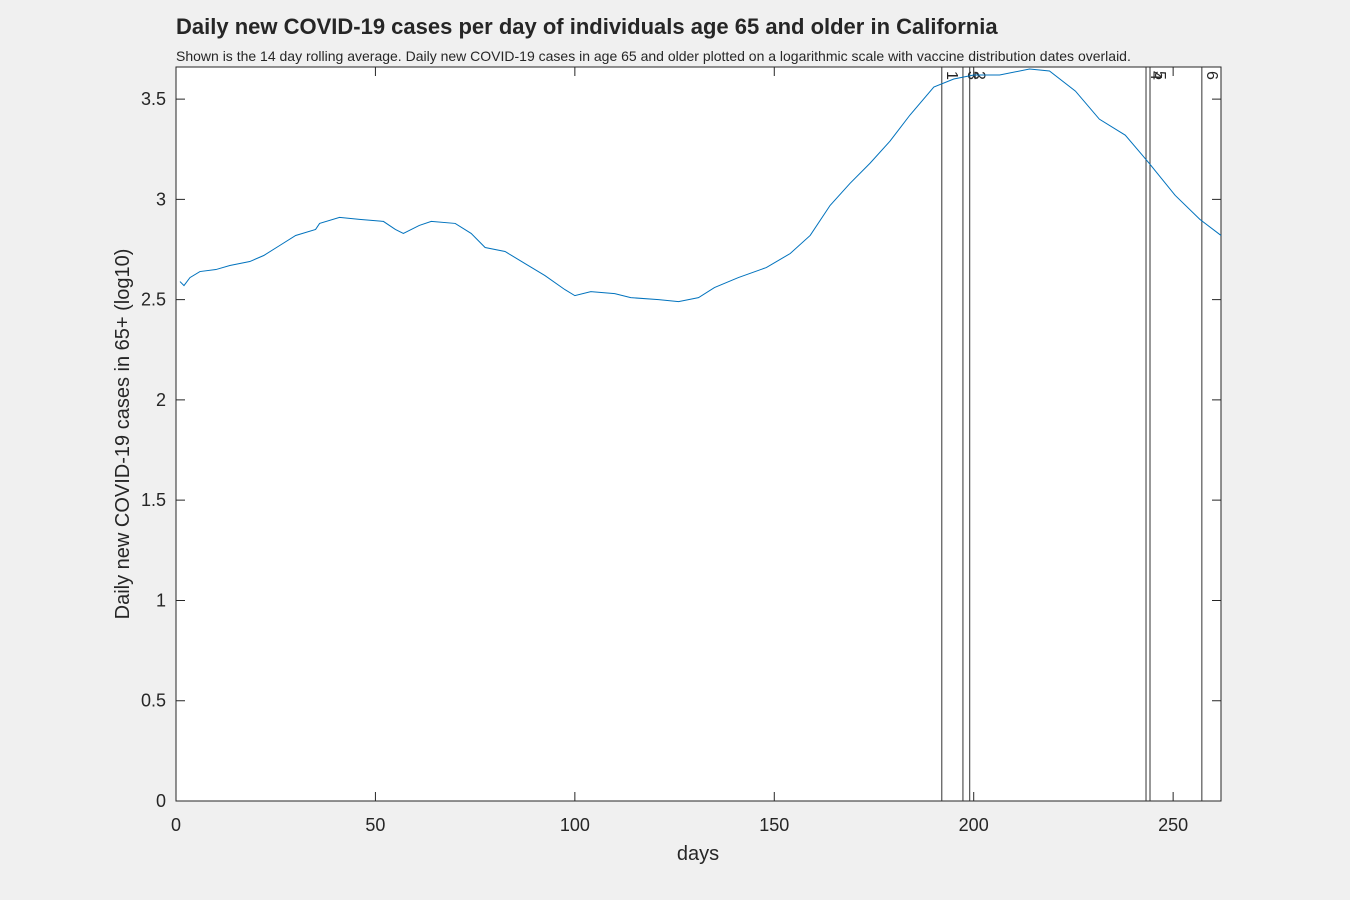 This screenshot has height=900, width=1350. I want to click on x-tick-label: 150, so click(774, 825).